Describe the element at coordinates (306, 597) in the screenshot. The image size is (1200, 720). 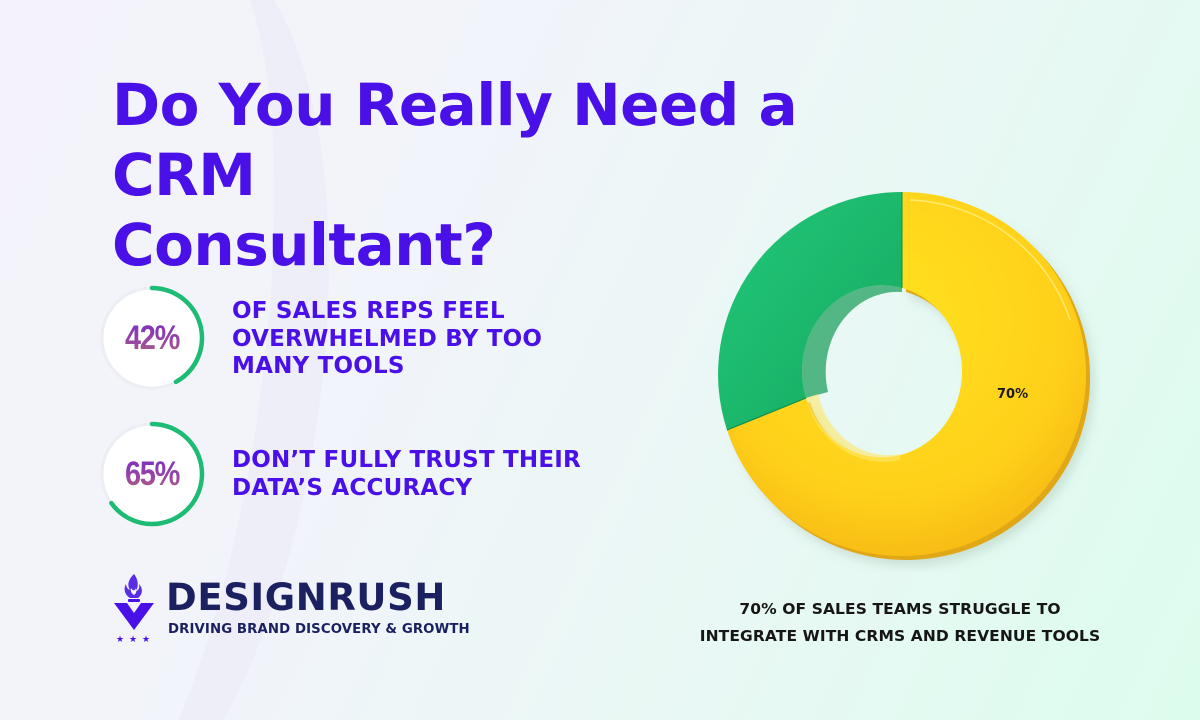
I see `logo-wordmark: DESIGNRUSH` at that location.